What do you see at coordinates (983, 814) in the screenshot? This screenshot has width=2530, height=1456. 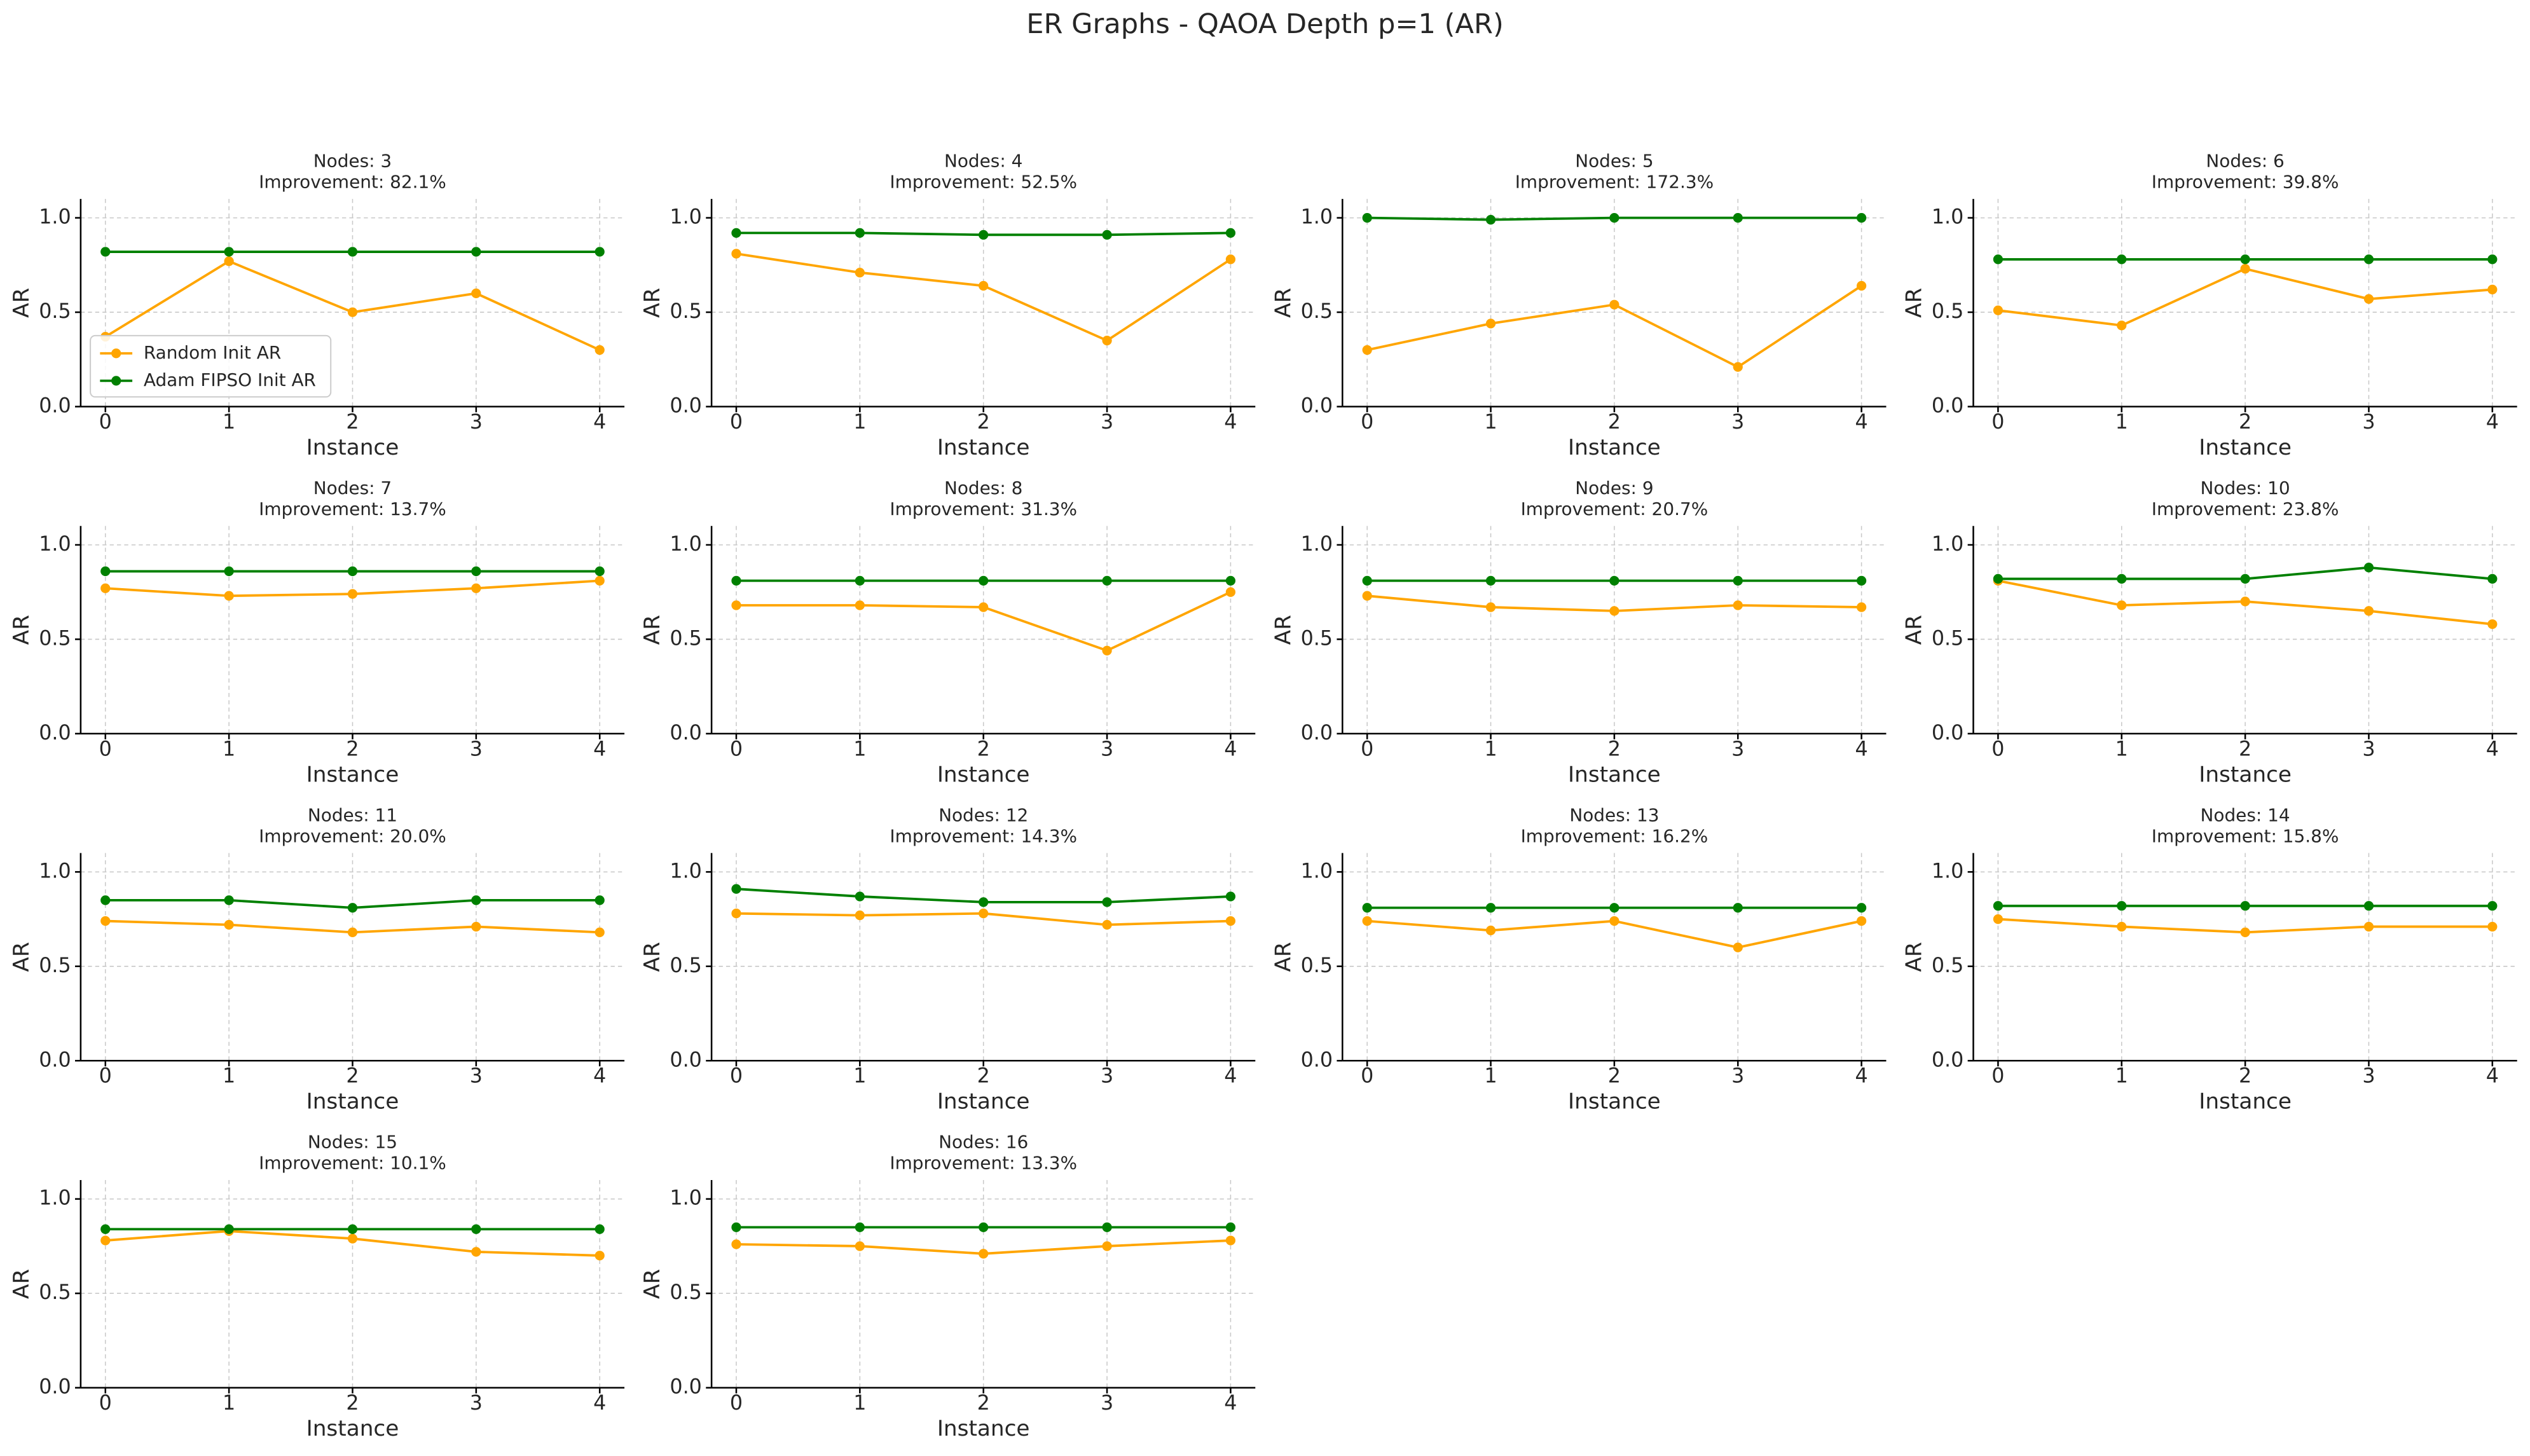 I see `chart-title: Nodes: 12` at bounding box center [983, 814].